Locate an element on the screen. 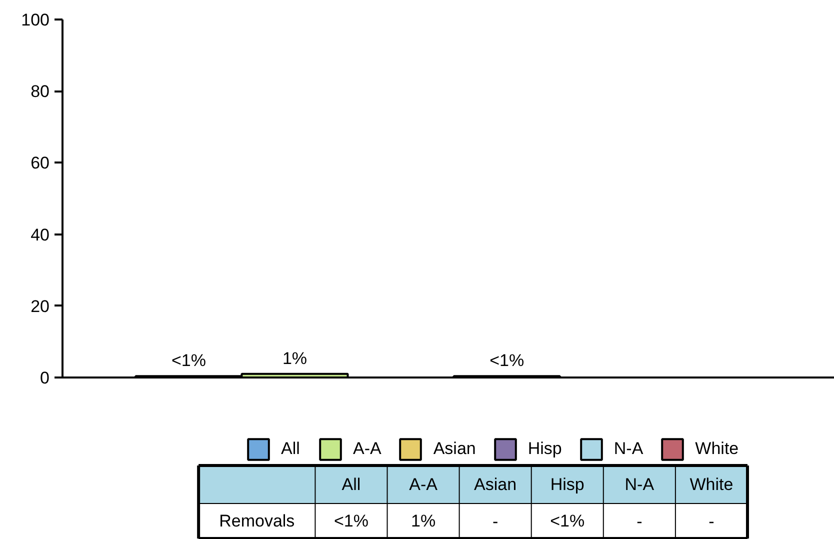  y-tick-label: 20 is located at coordinates (40, 306).